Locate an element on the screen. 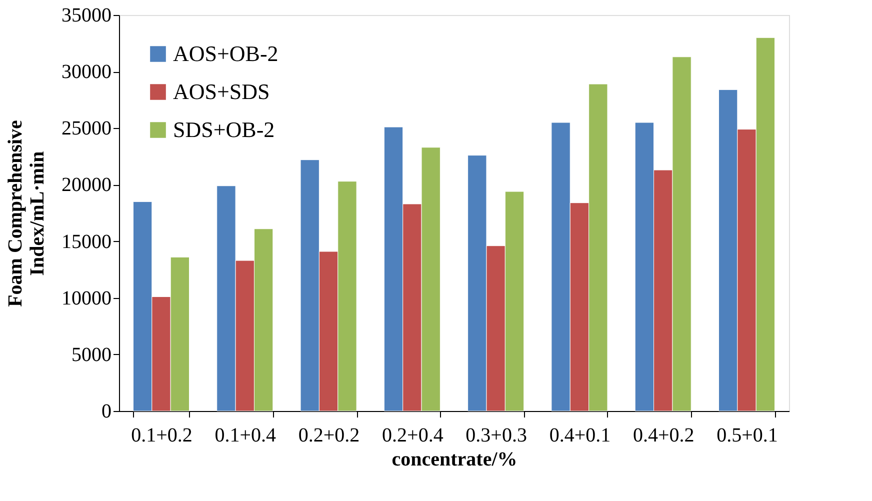 The width and height of the screenshot is (872, 501). legend-label: AOS+SDS is located at coordinates (221, 91).